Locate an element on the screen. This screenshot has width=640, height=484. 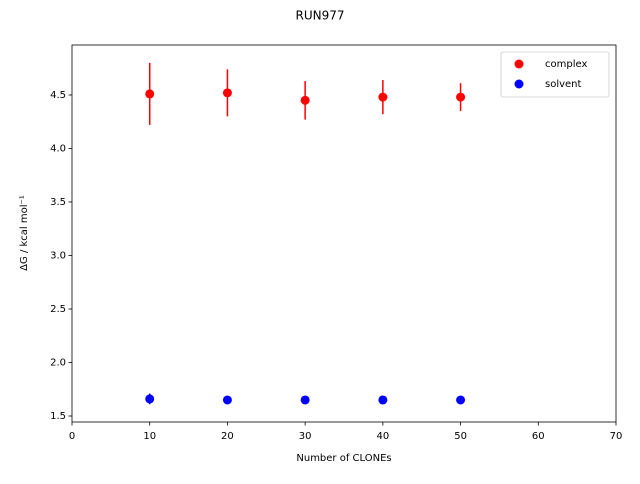
x-tick-label: 10 is located at coordinates (149, 436).